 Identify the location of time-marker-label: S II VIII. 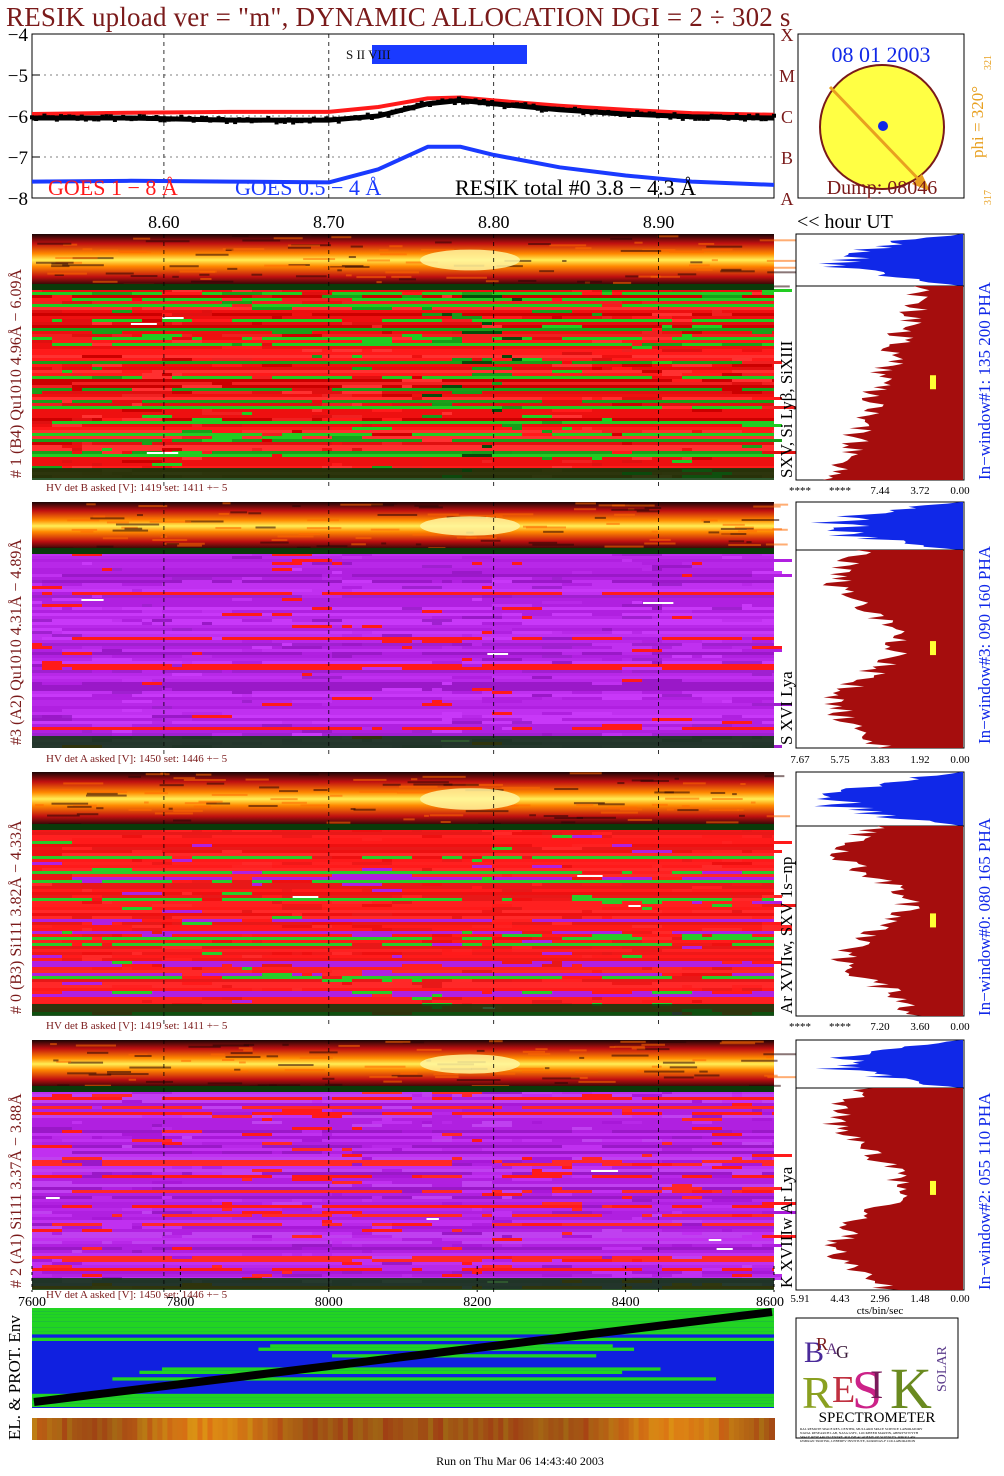
(368, 54).